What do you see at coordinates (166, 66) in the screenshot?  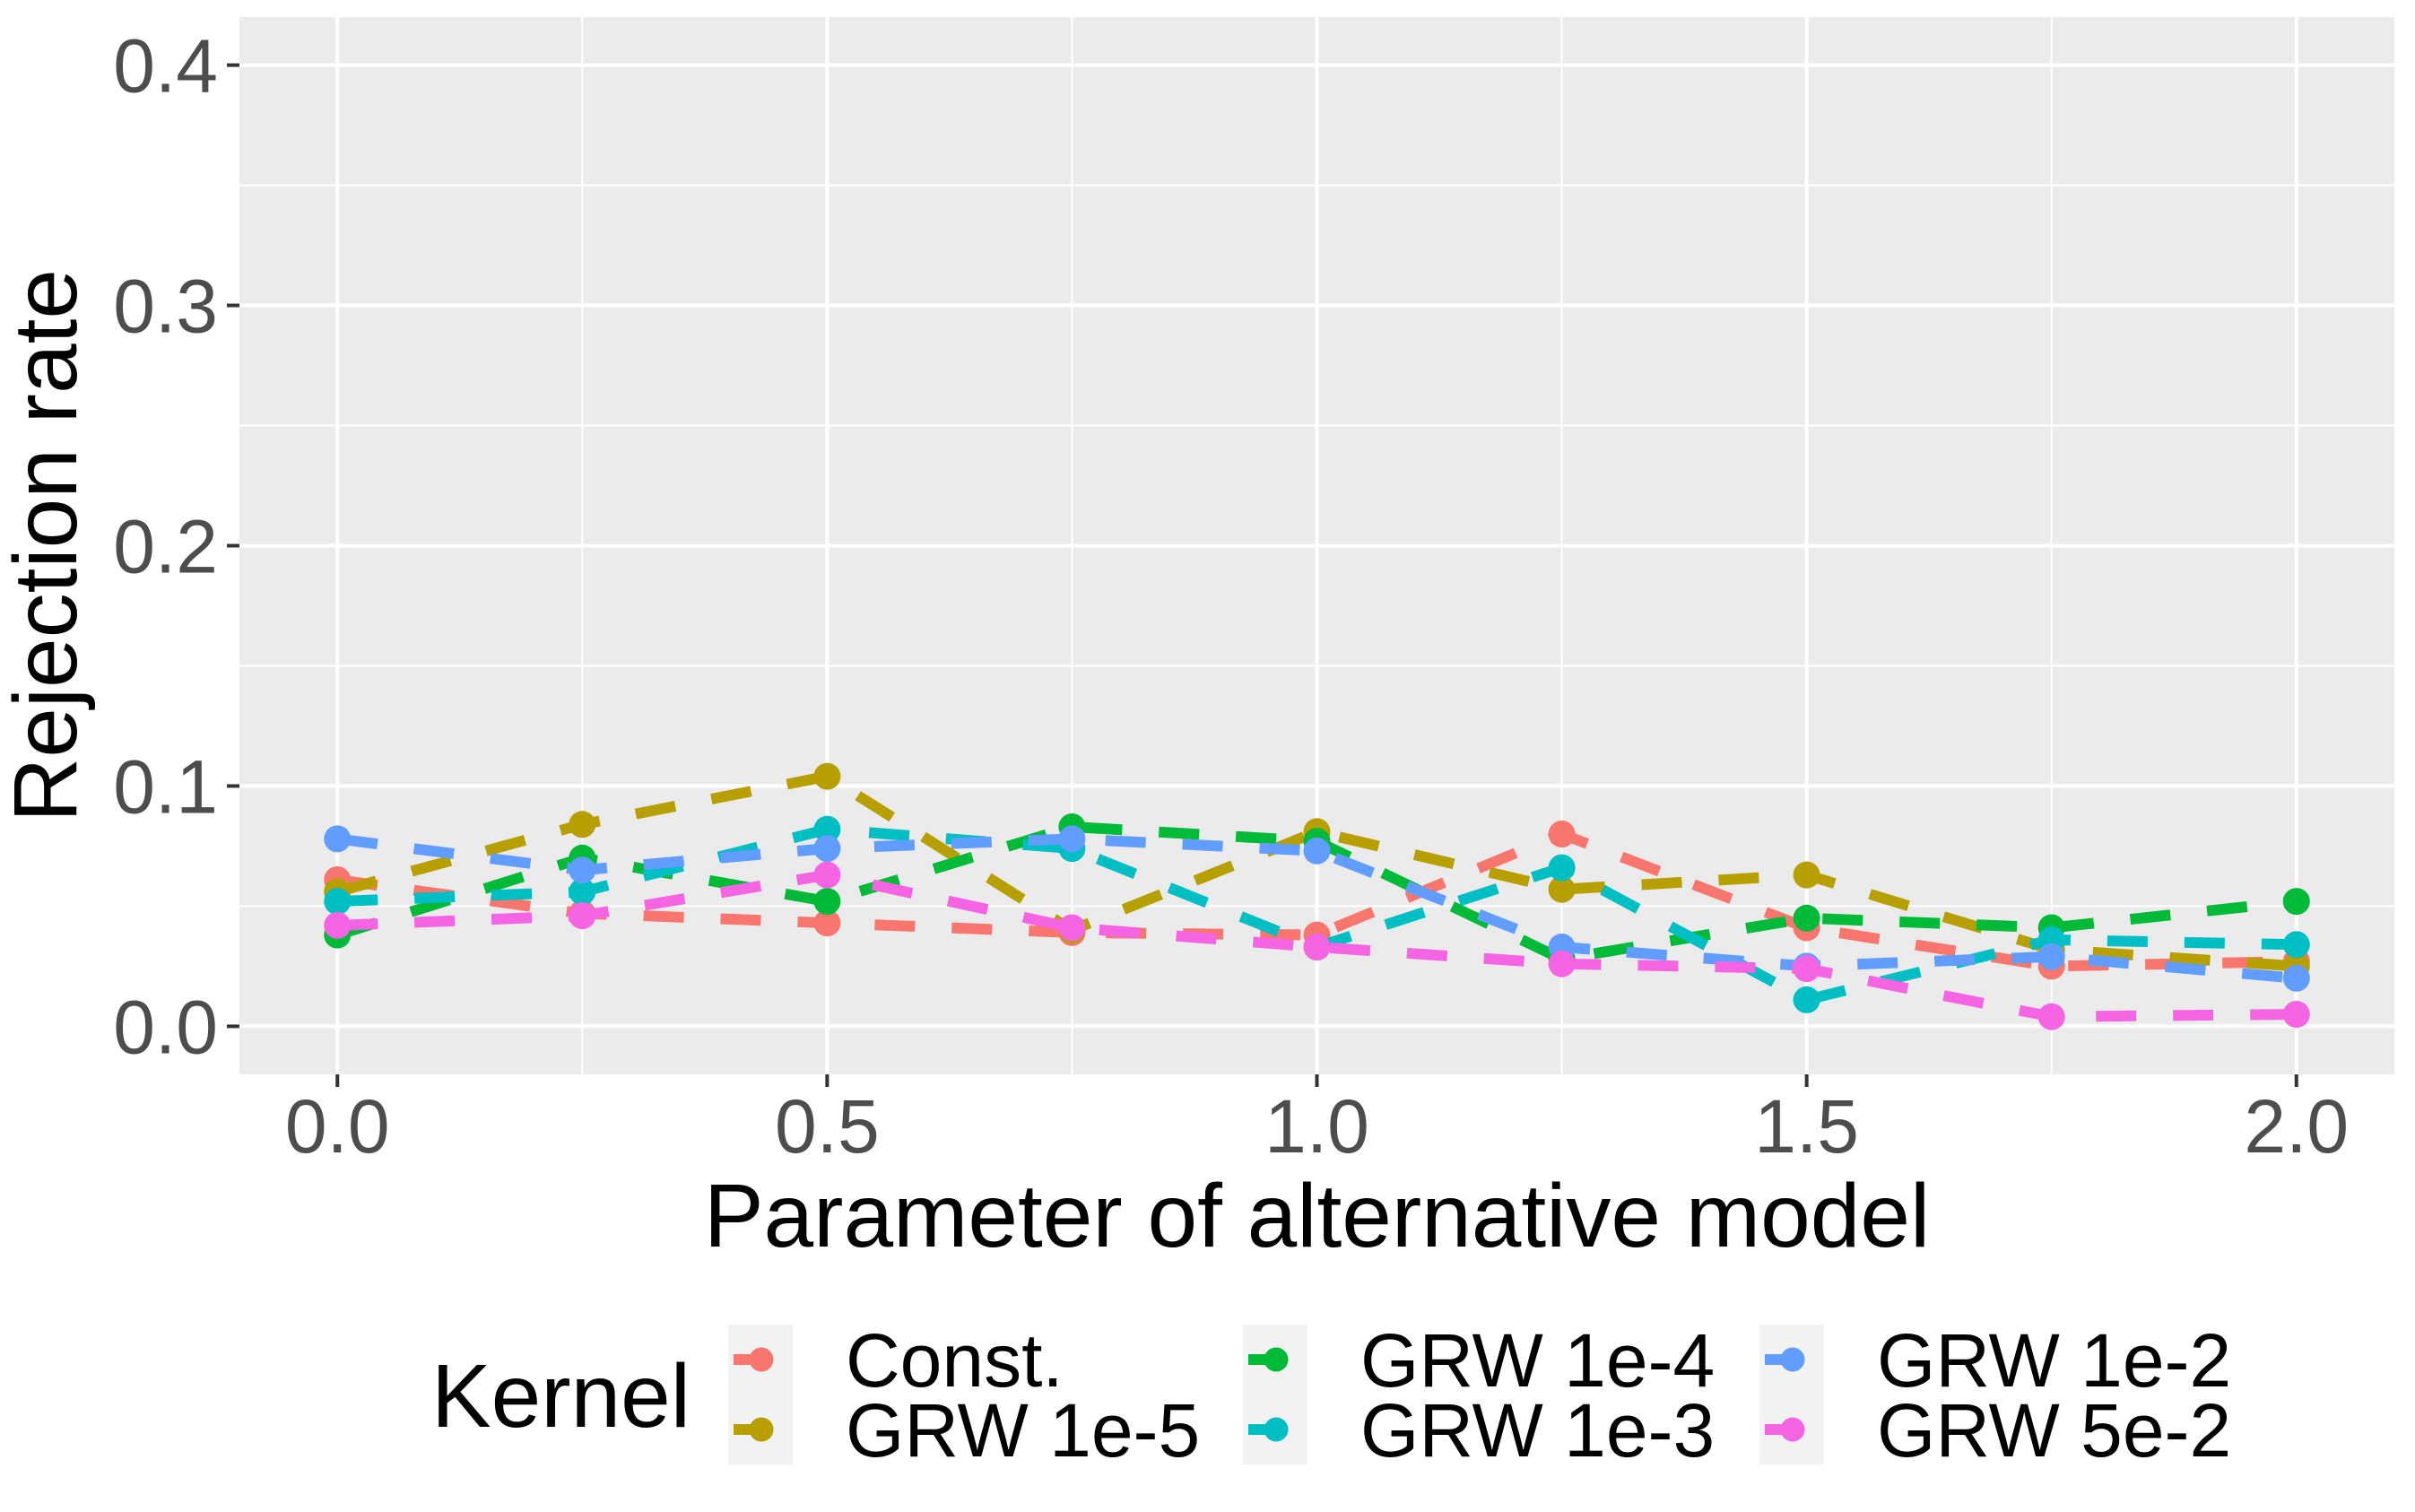 I see `y-tick-label: 0.4` at bounding box center [166, 66].